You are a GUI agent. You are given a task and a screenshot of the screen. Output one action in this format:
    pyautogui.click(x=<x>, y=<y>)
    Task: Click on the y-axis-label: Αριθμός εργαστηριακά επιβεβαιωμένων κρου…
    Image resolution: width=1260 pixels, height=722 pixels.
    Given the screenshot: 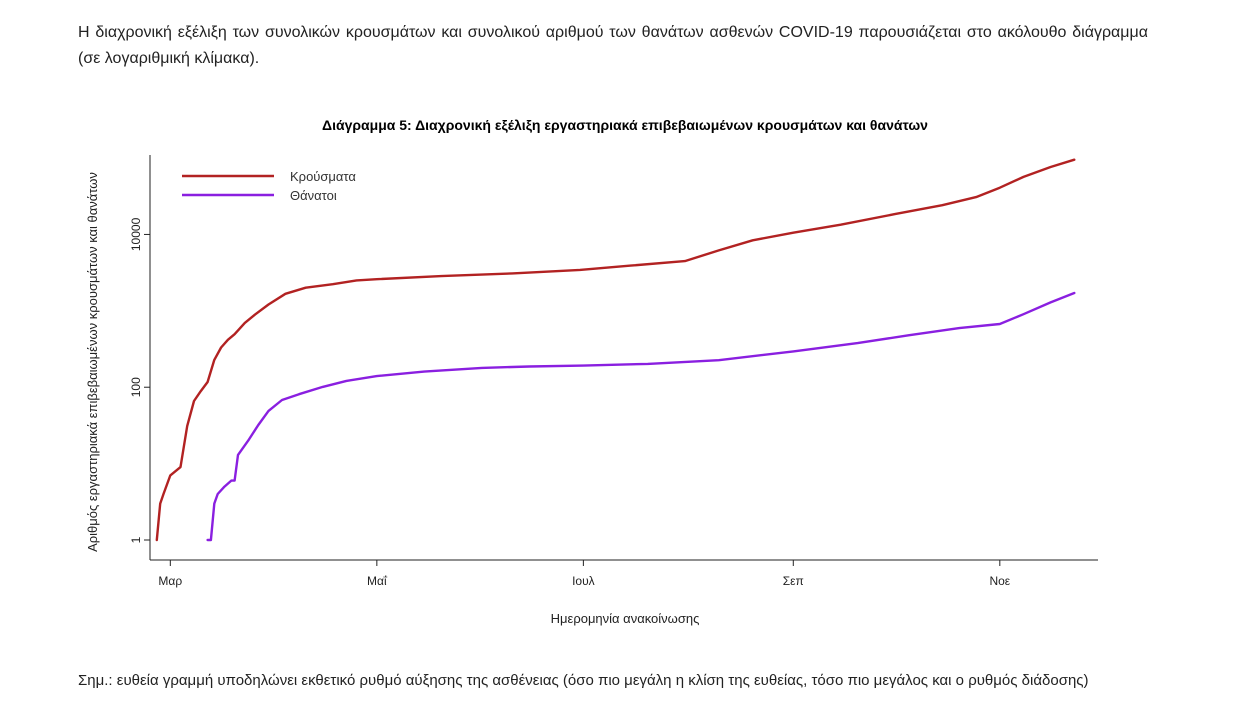 What is the action you would take?
    pyautogui.click(x=92, y=362)
    